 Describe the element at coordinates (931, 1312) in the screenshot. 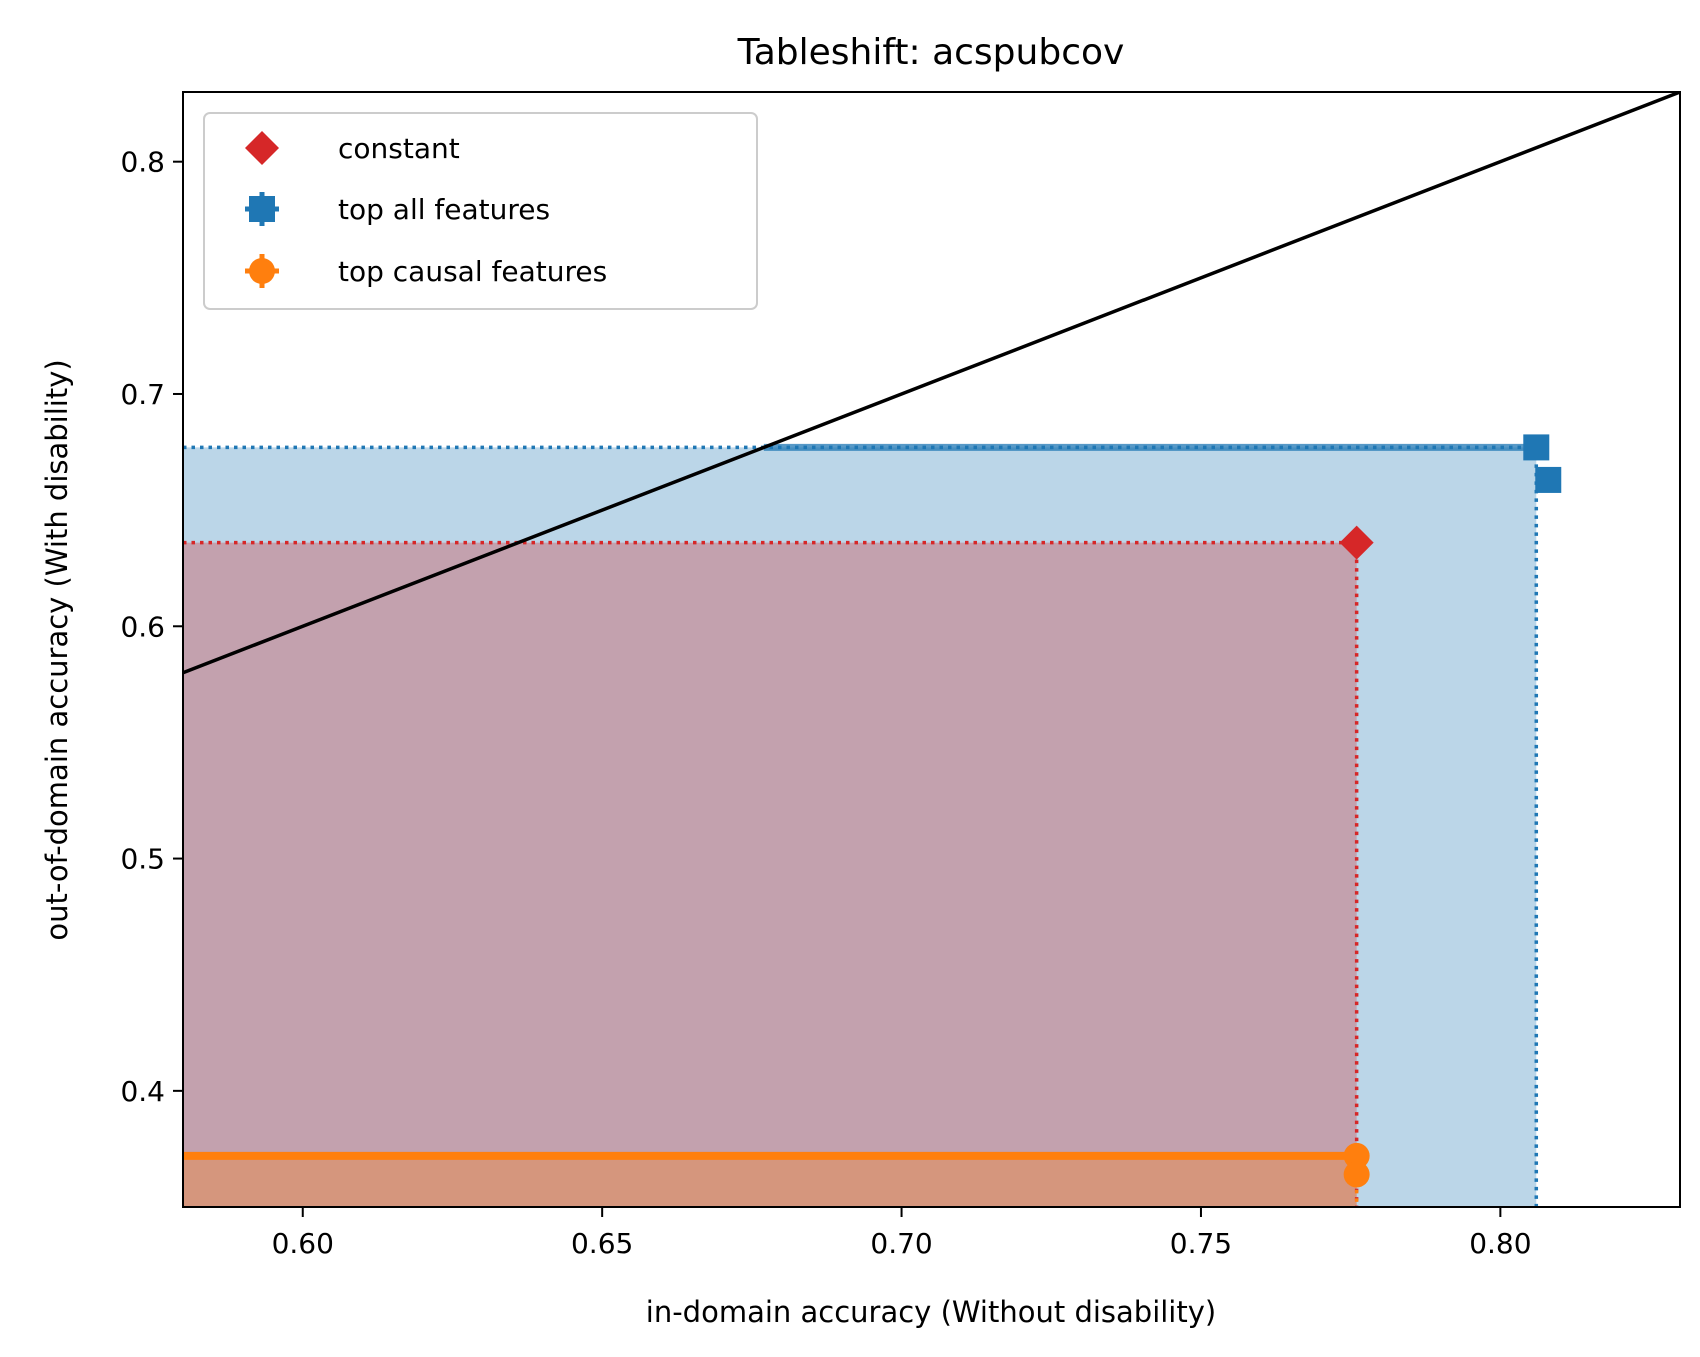

I see `x-axis-label: in-domain accuracy (Without disability)` at that location.